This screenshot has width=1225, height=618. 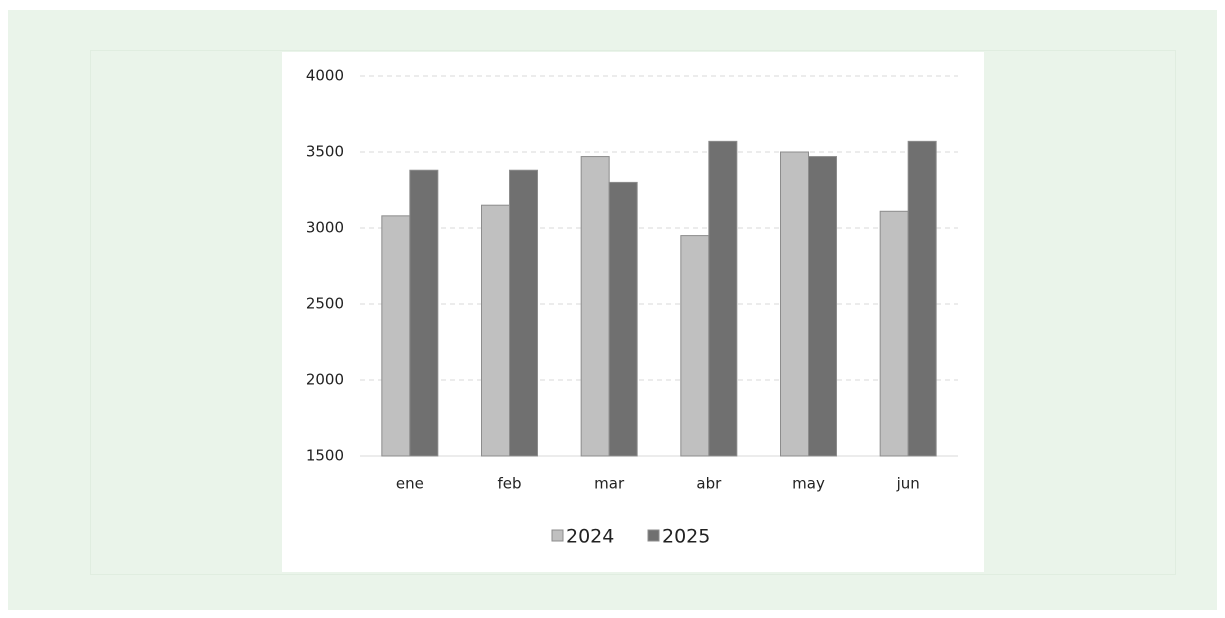 What do you see at coordinates (590, 537) in the screenshot?
I see `legend-text: 2024` at bounding box center [590, 537].